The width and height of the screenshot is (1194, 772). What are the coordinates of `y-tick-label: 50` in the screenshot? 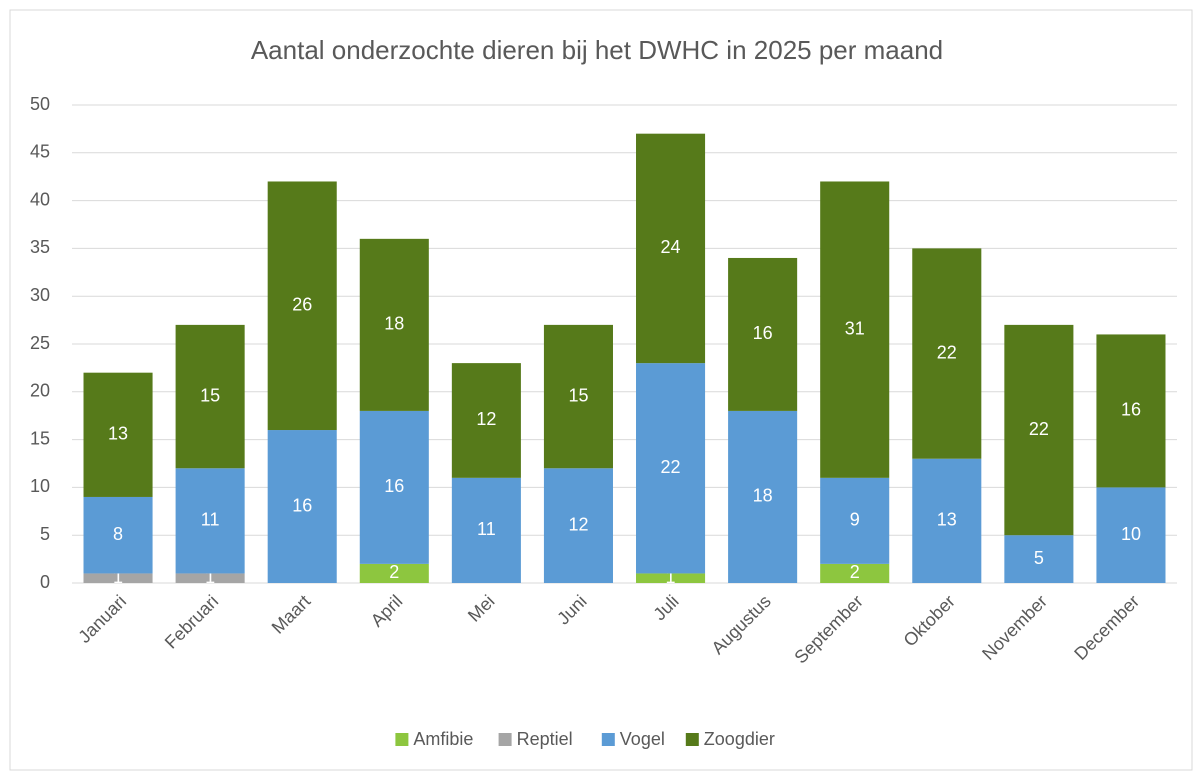 It's located at (40, 104).